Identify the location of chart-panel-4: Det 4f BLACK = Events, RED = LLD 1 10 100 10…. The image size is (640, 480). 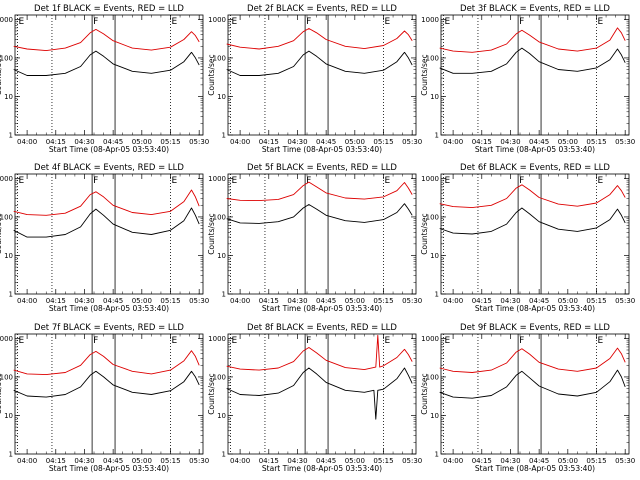
(104, 238).